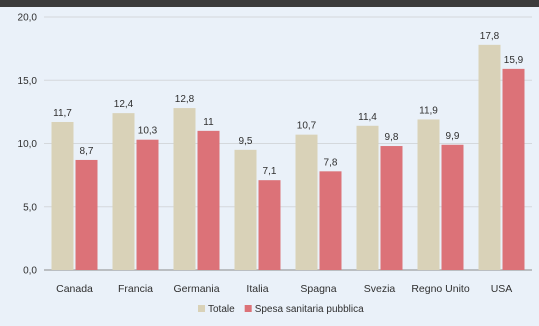 This screenshot has width=539, height=326. I want to click on legend-label: Totale, so click(221, 309).